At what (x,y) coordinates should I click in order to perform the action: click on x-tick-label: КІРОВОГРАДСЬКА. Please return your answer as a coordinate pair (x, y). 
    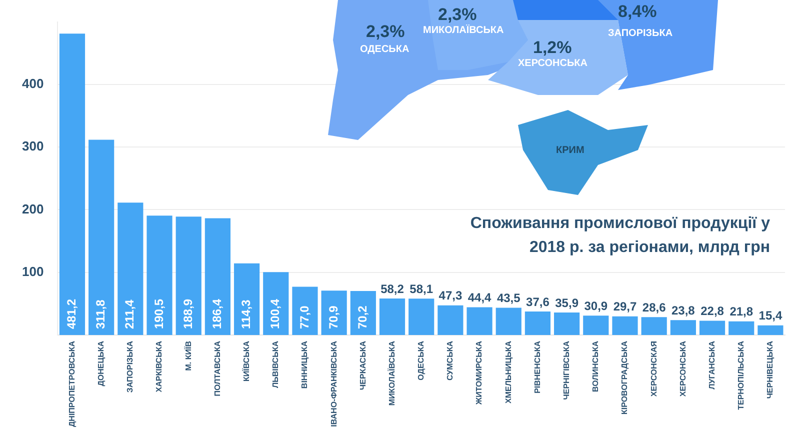
    Looking at the image, I should click on (625, 377).